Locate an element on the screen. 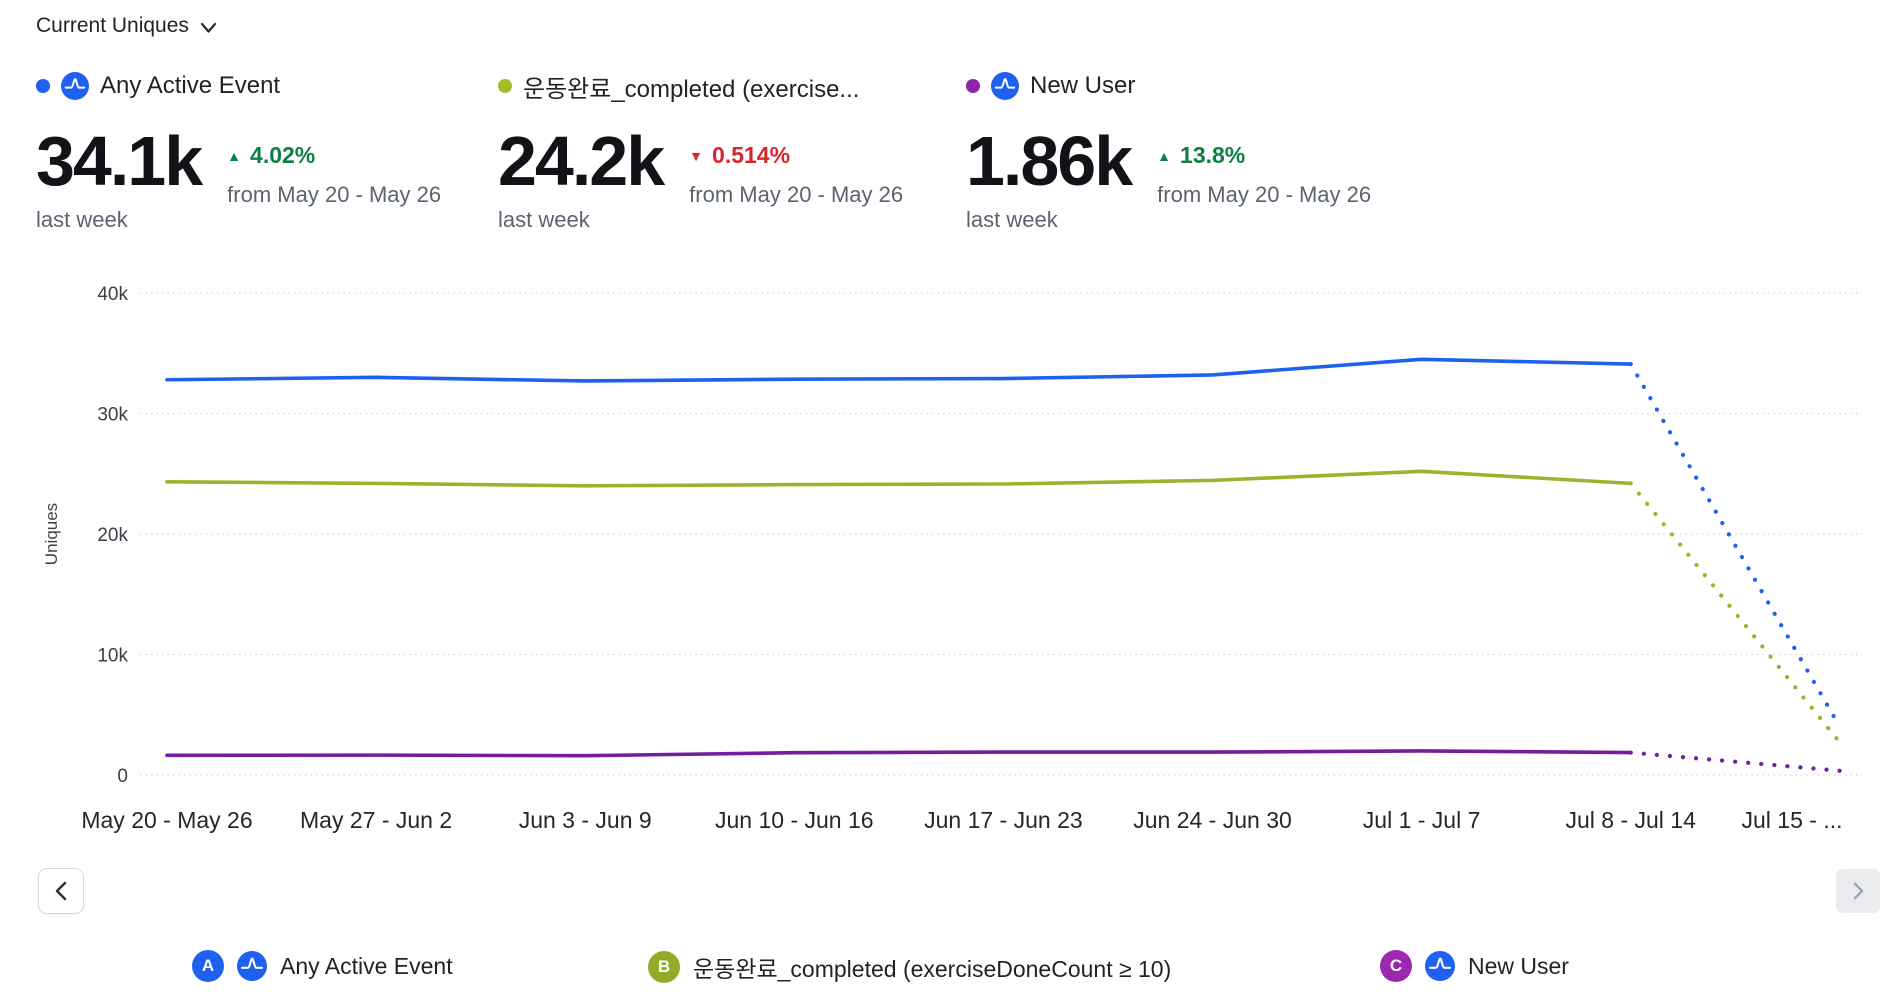 This screenshot has height=996, width=1886. x-axis-label: Jun 10 - Jun 16 is located at coordinates (794, 820).